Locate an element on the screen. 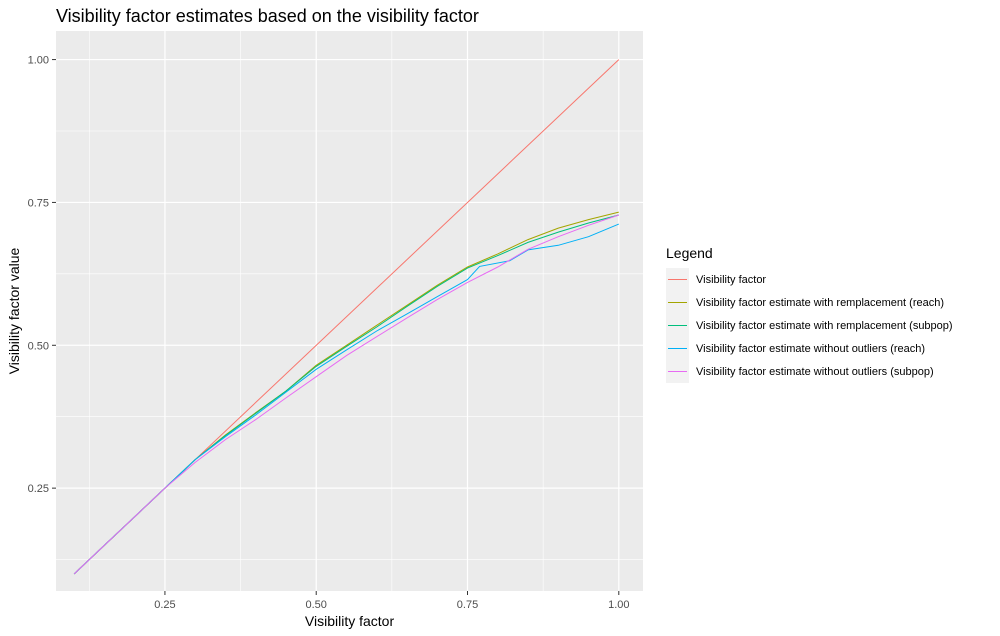 This screenshot has height=636, width=1000. x-tick-label: 0.75 is located at coordinates (467, 605).